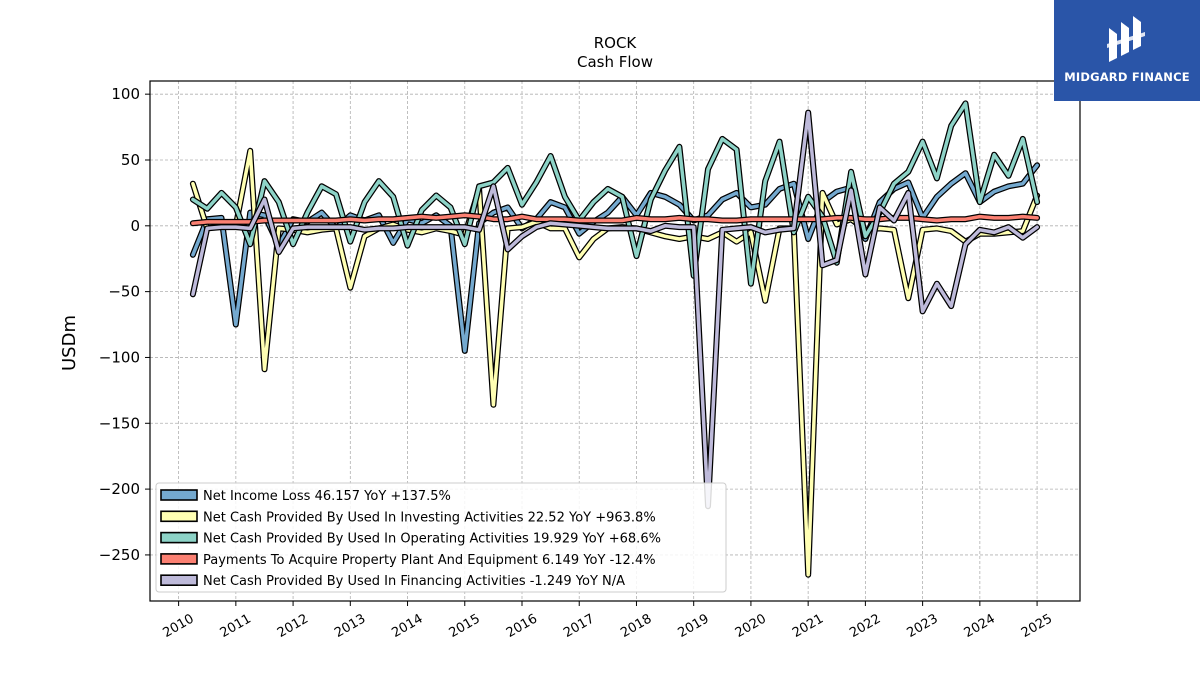 This screenshot has height=675, width=1200. What do you see at coordinates (616, 43) in the screenshot?
I see `chart-title: ROCK` at bounding box center [616, 43].